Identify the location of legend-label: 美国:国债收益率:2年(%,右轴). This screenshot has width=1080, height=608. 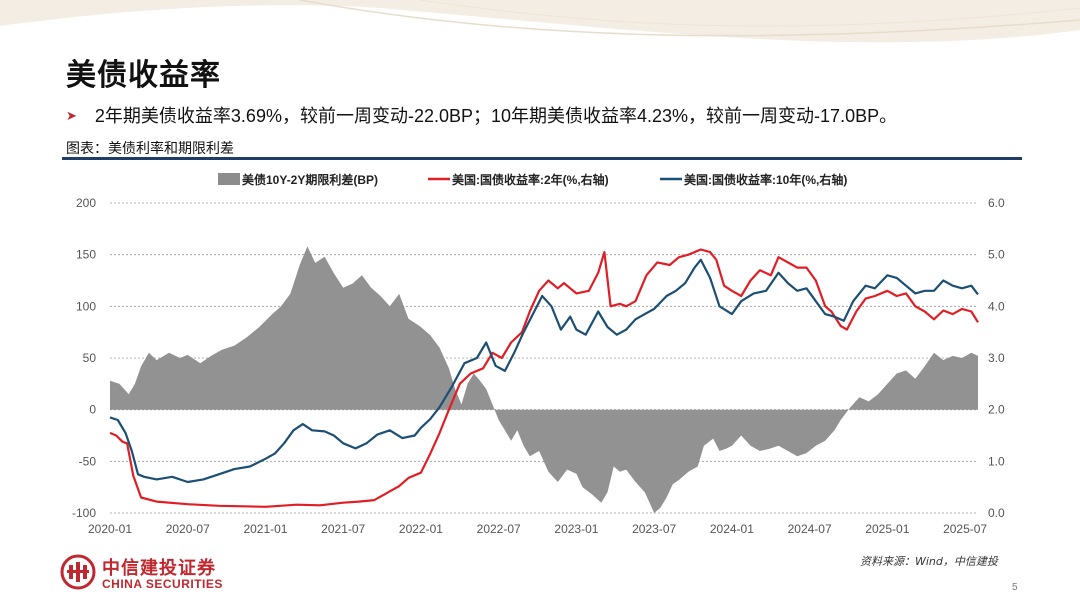
(530, 179).